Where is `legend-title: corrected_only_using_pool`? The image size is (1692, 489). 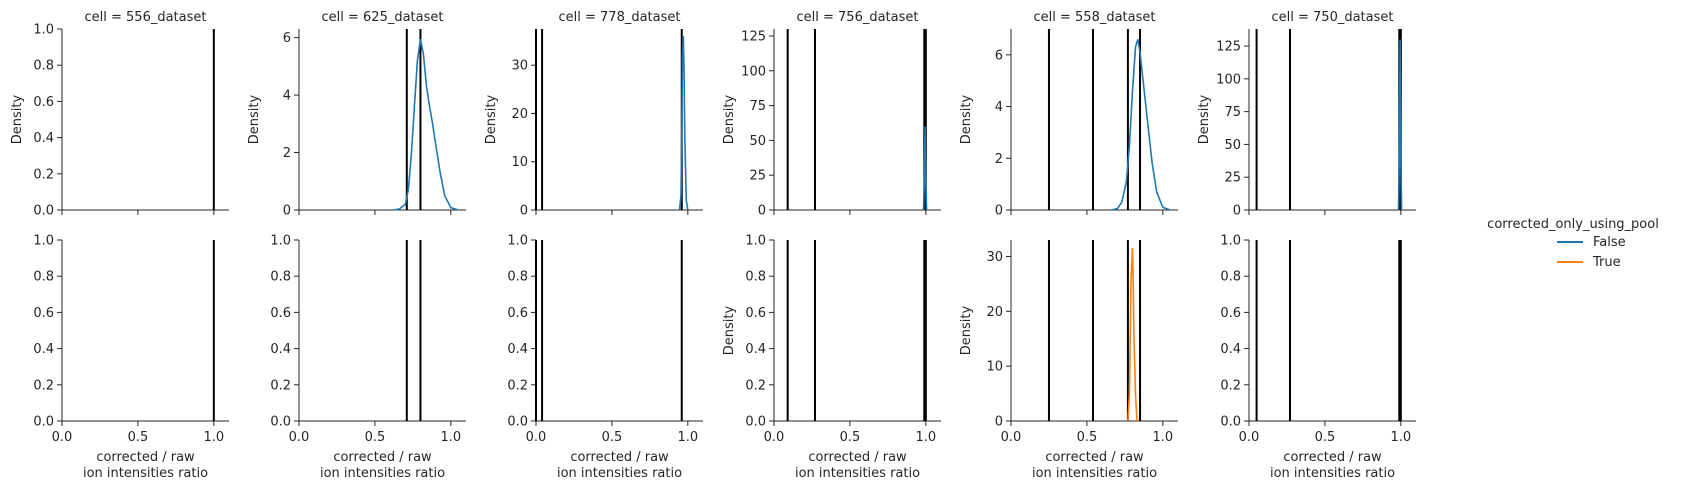 legend-title: corrected_only_using_pool is located at coordinates (1573, 224).